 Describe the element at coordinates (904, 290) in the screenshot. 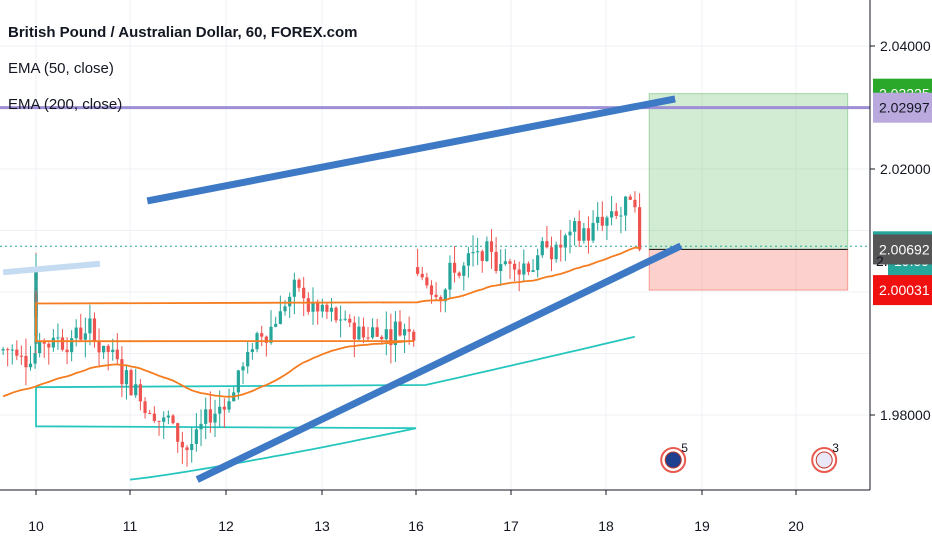

I see `price-label-text: 2.00031` at that location.